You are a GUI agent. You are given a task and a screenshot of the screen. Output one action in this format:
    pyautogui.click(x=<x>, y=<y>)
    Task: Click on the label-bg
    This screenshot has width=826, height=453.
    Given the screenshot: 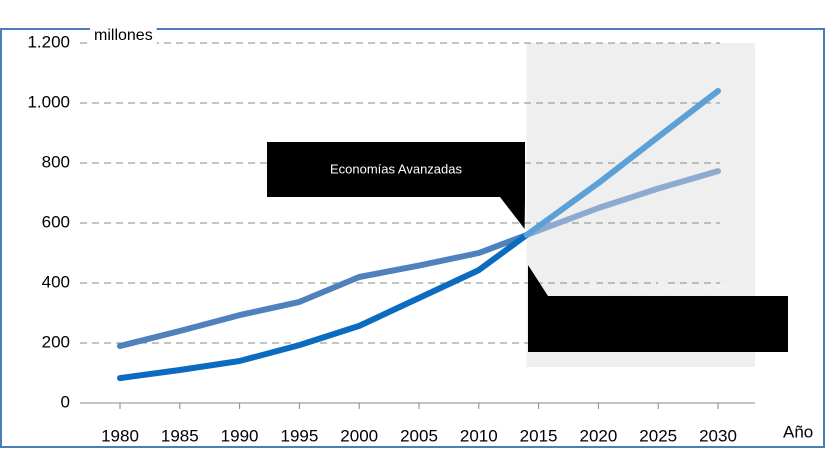 What is the action you would take?
    pyautogui.click(x=123, y=37)
    